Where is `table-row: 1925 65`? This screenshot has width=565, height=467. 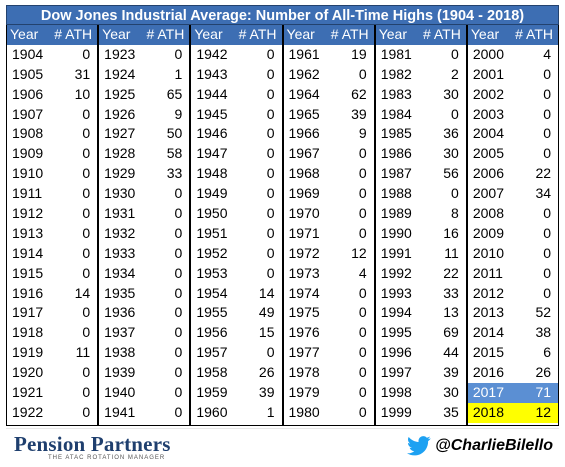 table-row: 1925 65 is located at coordinates (144, 95).